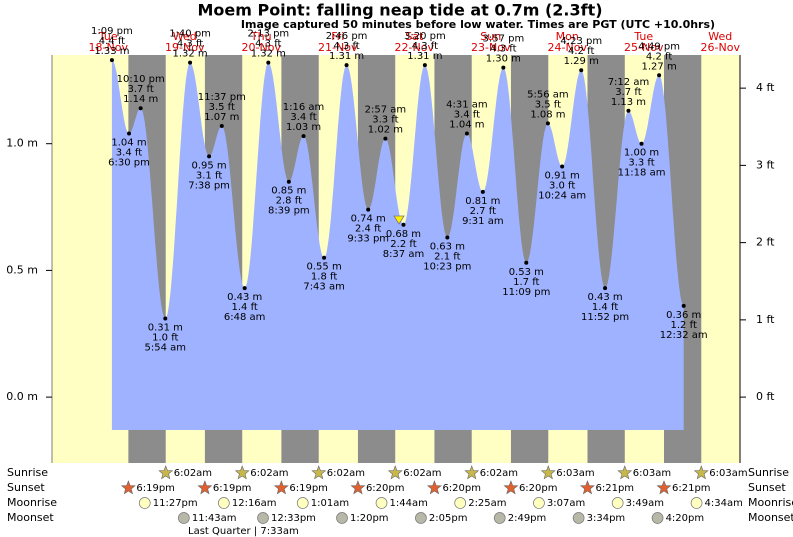 The height and width of the screenshot is (537, 793). I want to click on current-level-marker, so click(399, 220).